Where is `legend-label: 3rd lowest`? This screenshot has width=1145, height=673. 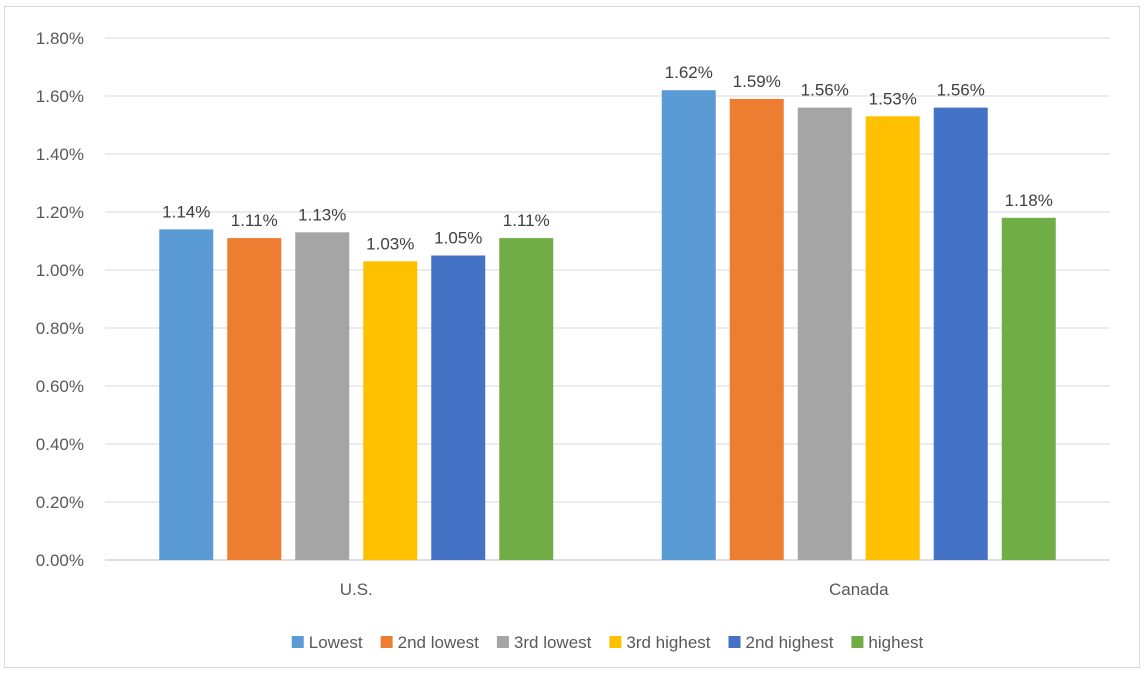 legend-label: 3rd lowest is located at coordinates (553, 642).